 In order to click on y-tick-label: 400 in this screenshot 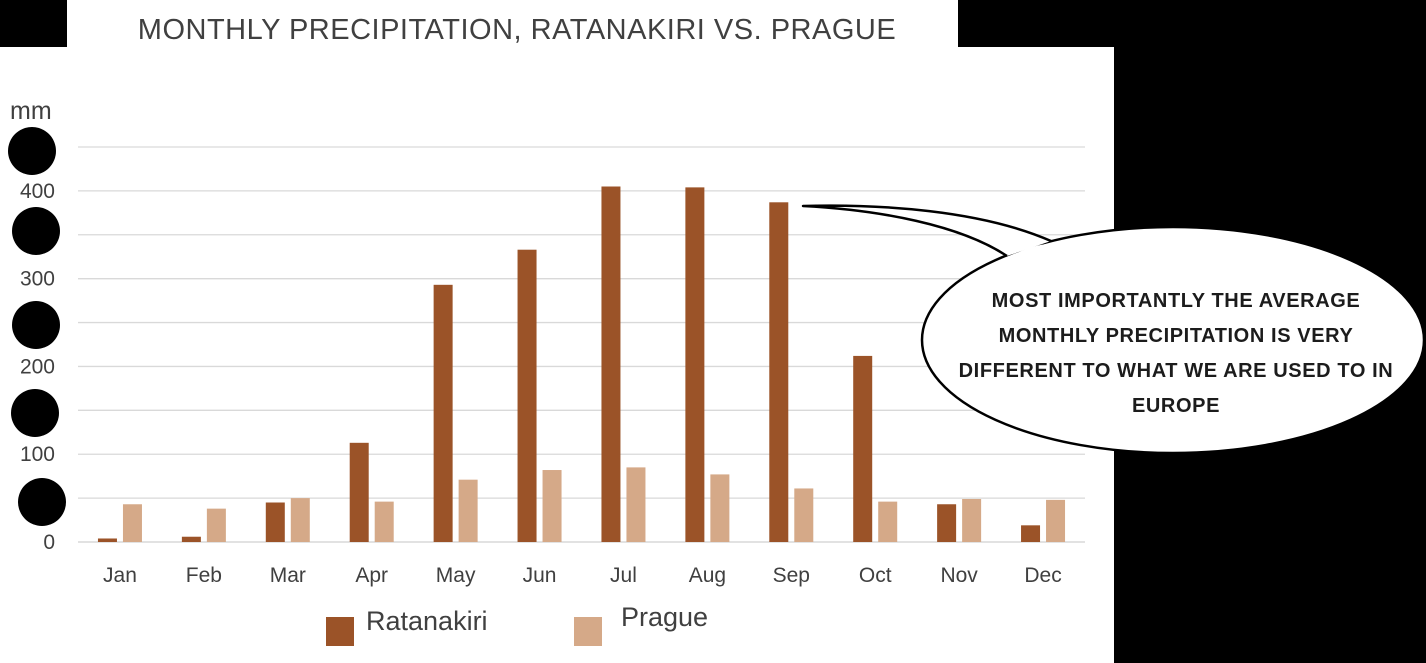, I will do `click(37, 191)`.